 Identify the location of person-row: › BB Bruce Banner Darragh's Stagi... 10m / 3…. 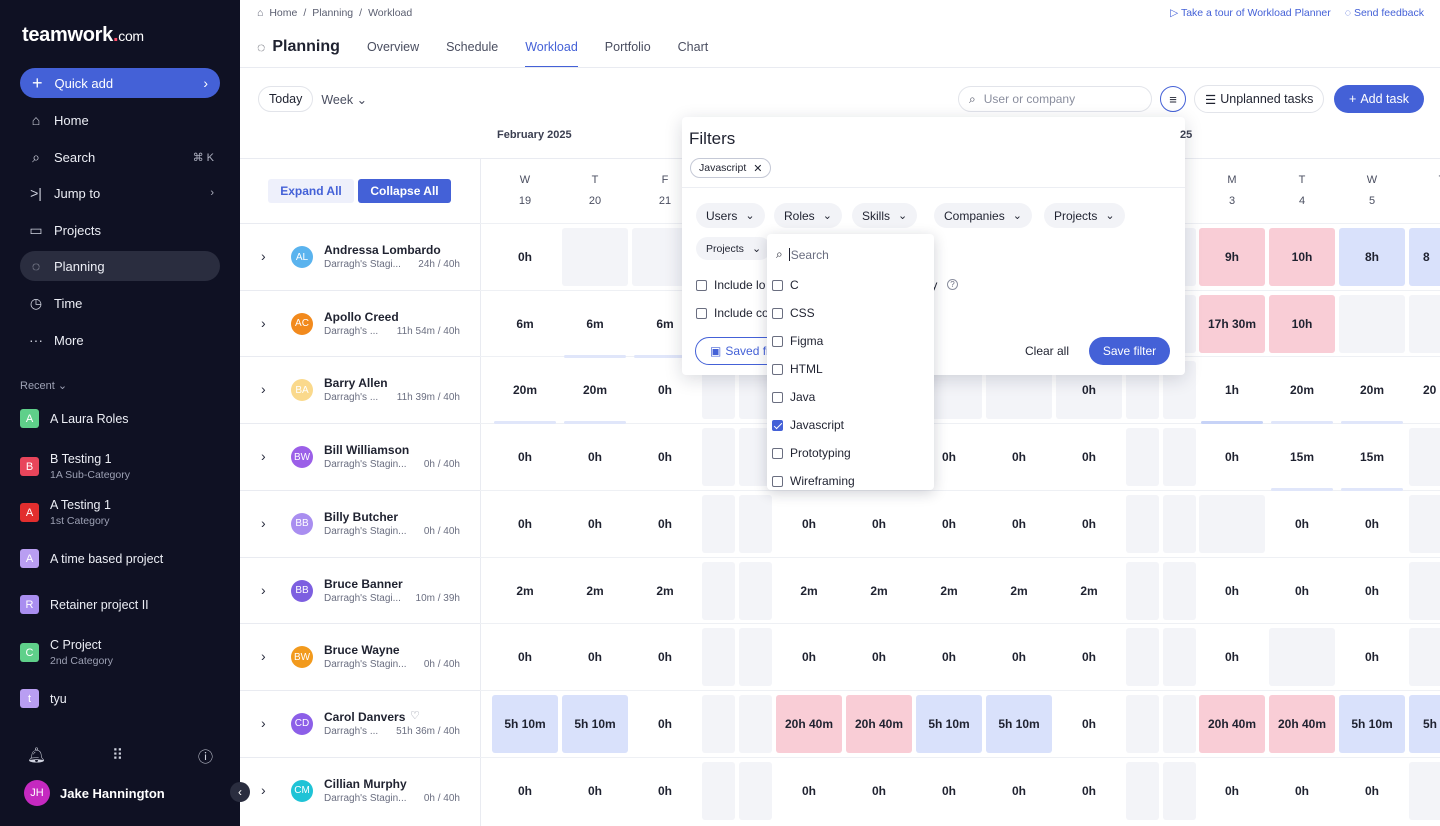
(360, 590).